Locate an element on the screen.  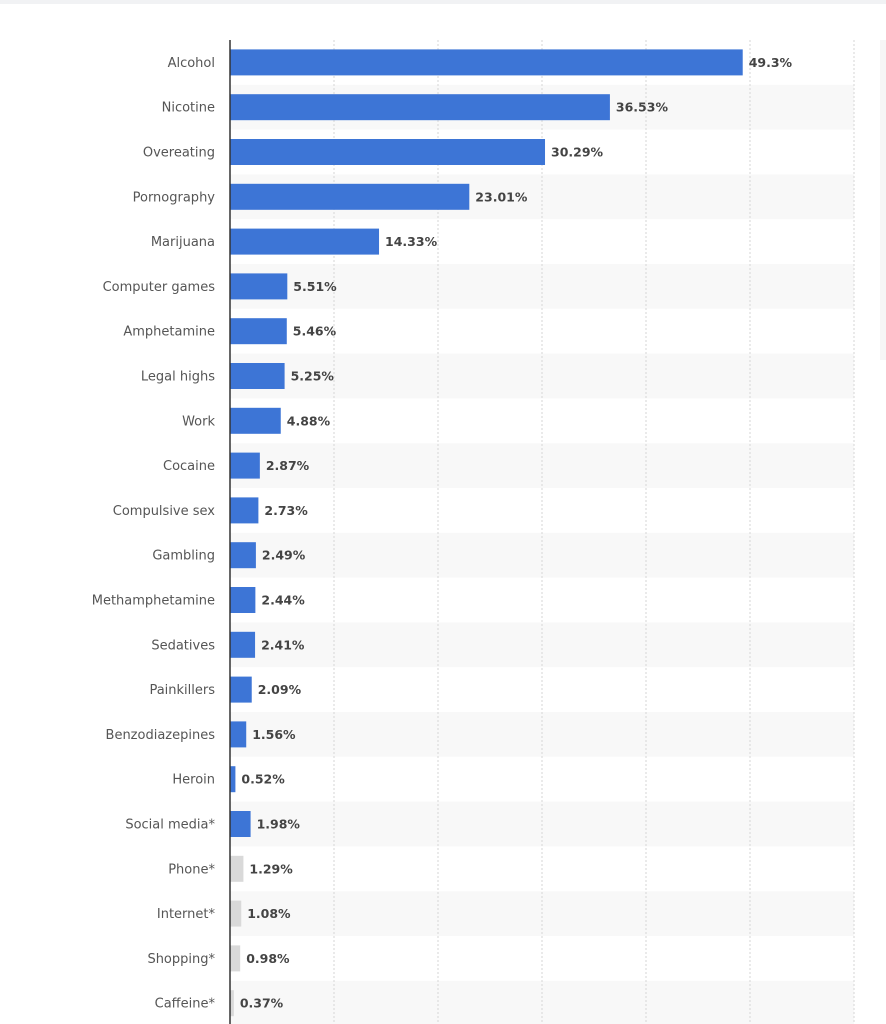
data-label: 2.87% is located at coordinates (288, 465).